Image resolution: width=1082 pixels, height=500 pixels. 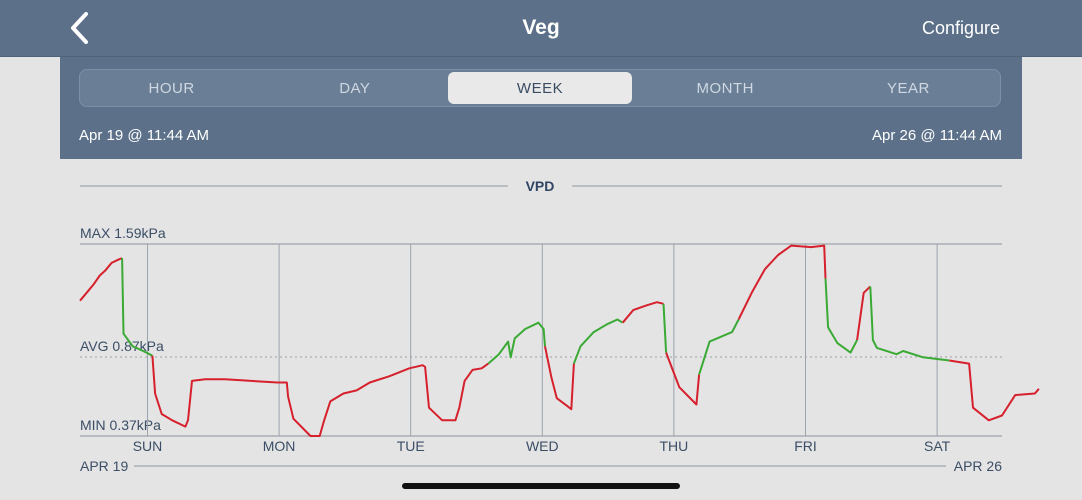 I want to click on start-date-label: APR 19, so click(x=104, y=466).